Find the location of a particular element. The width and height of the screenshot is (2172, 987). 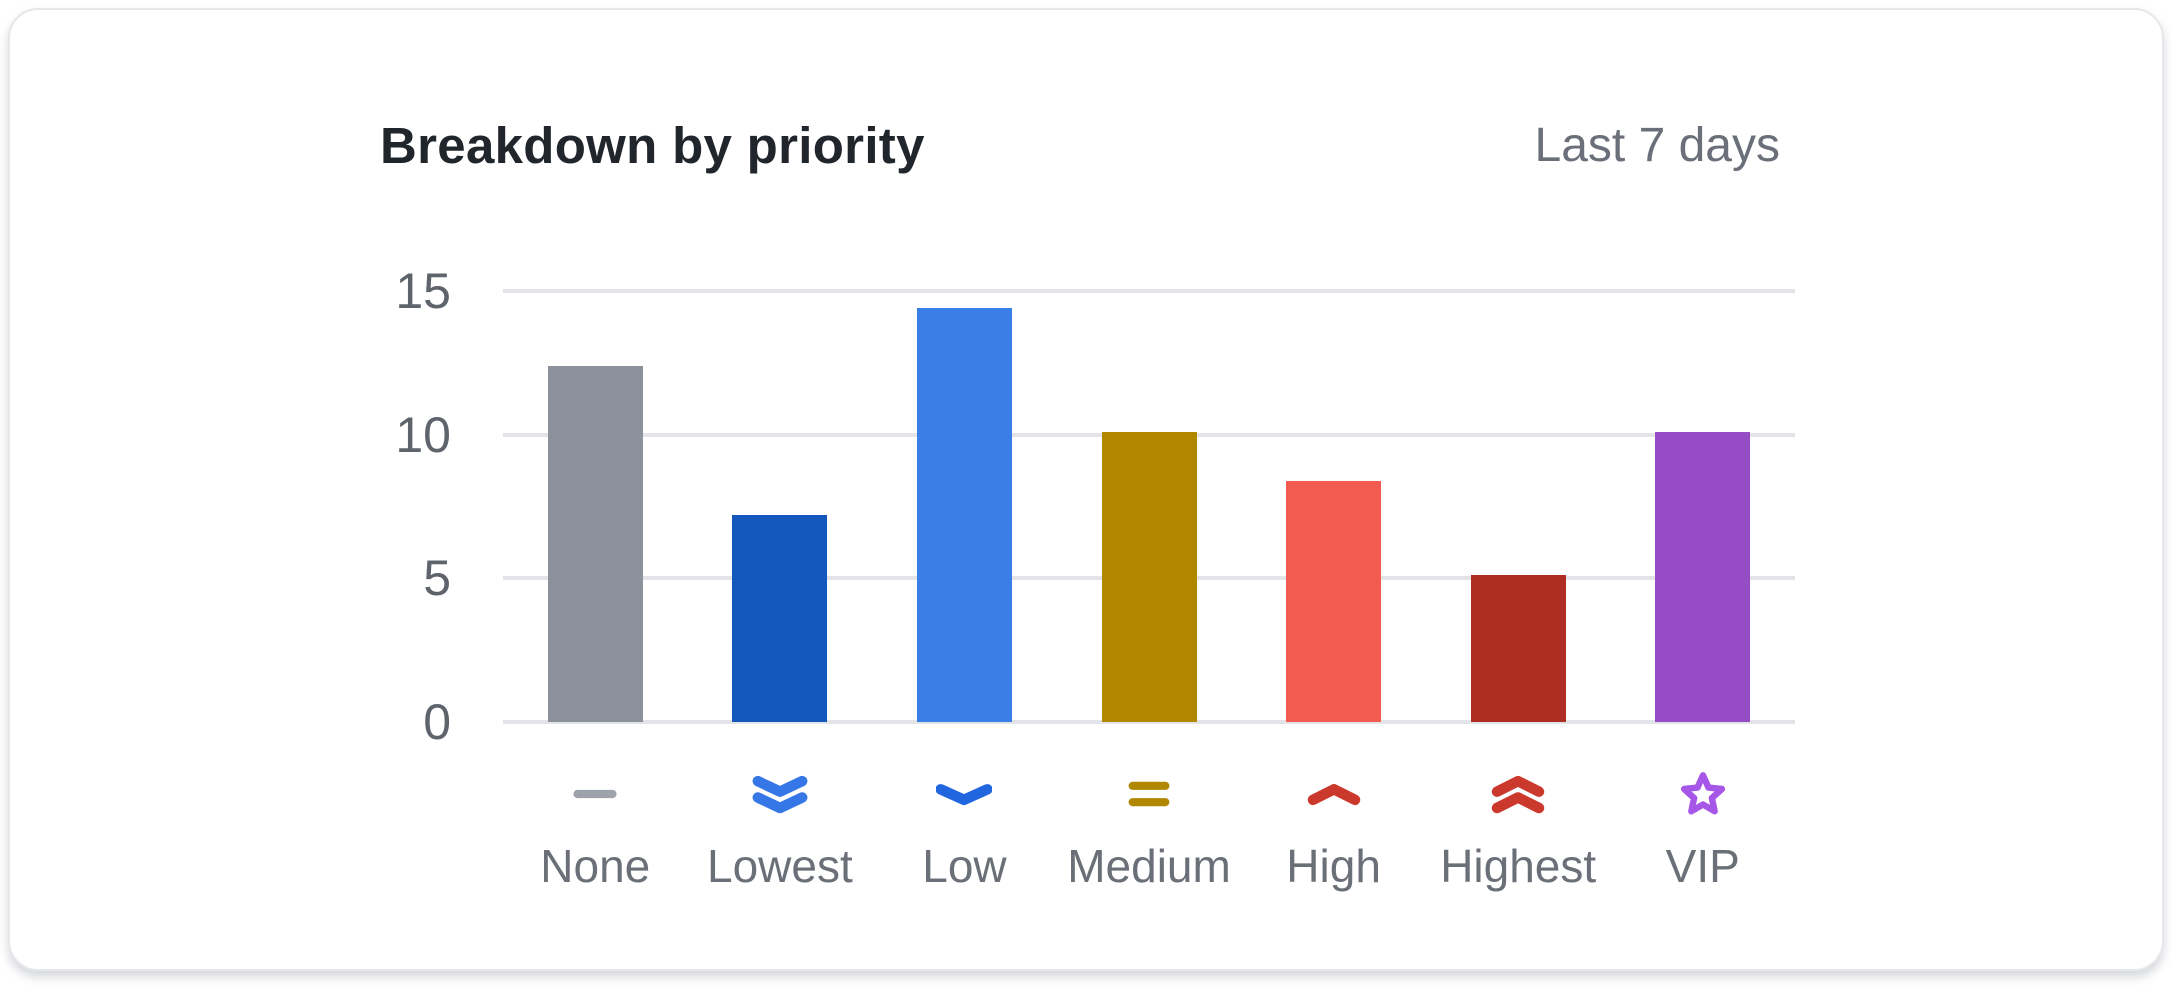

y-axis: 0 5 10 15 is located at coordinates (408, 506).